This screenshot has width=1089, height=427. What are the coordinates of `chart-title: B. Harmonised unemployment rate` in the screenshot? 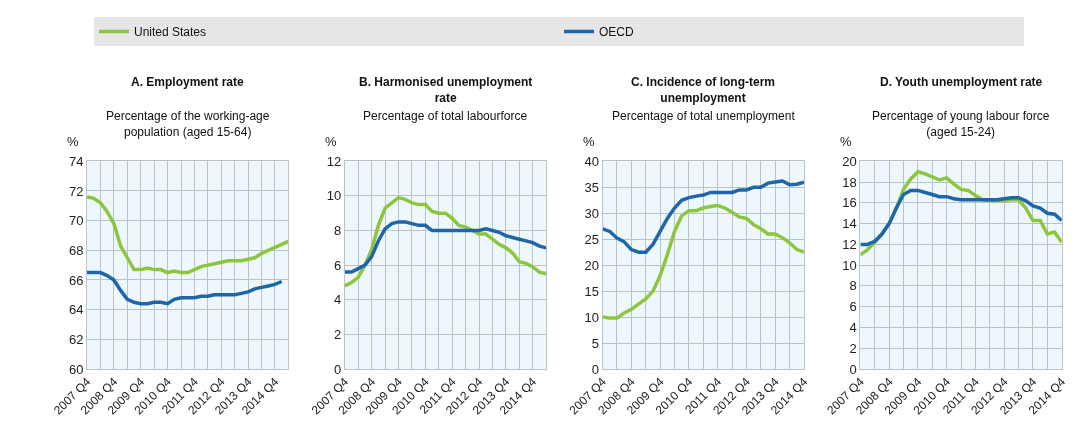 It's located at (446, 90).